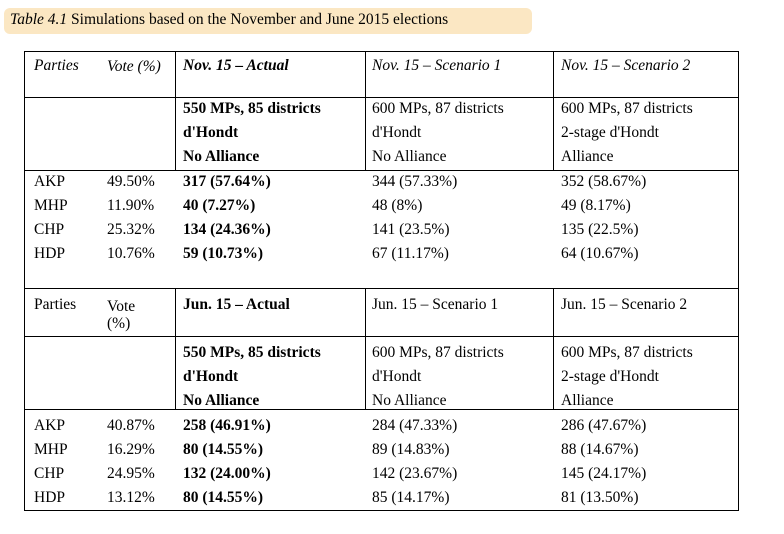  Describe the element at coordinates (39, 19) in the screenshot. I see `caption-label: Table 4.1` at that location.